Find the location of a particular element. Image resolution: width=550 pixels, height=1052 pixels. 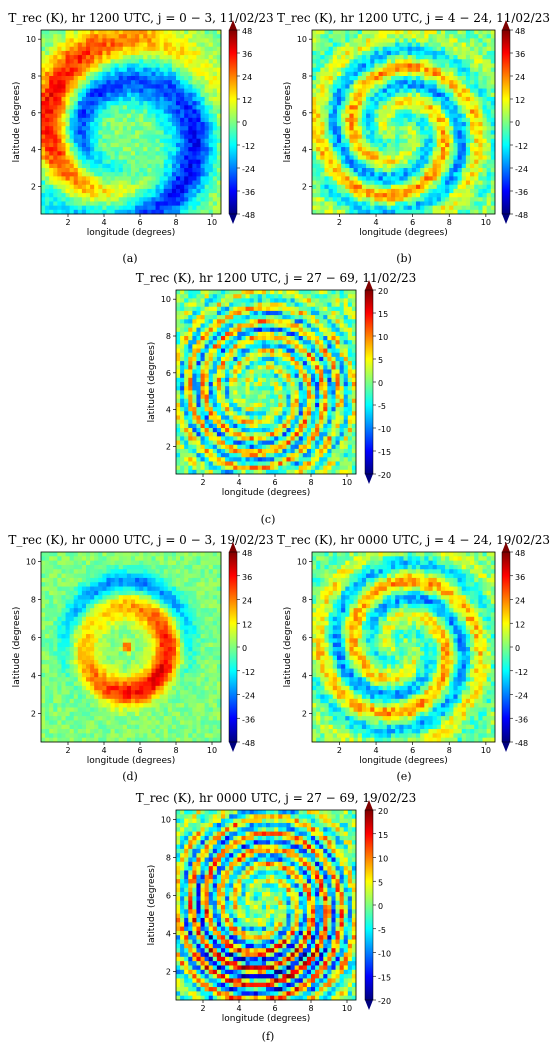

y-tick-label: 6 is located at coordinates (33, 113).